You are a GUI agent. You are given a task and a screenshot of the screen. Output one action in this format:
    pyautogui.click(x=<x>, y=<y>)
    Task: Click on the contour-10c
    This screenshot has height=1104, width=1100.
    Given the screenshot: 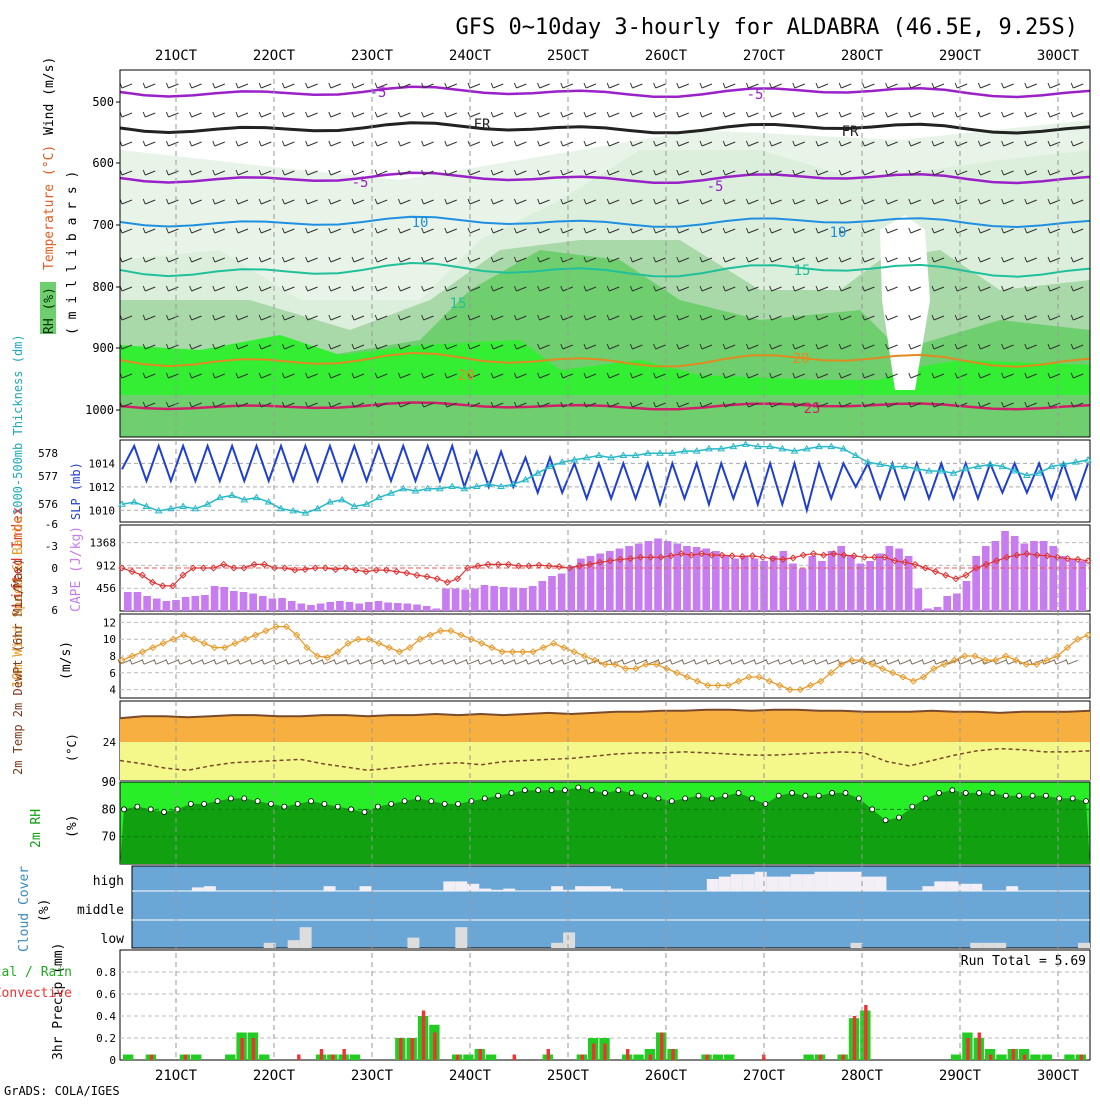 What is the action you would take?
    pyautogui.click(x=605, y=222)
    